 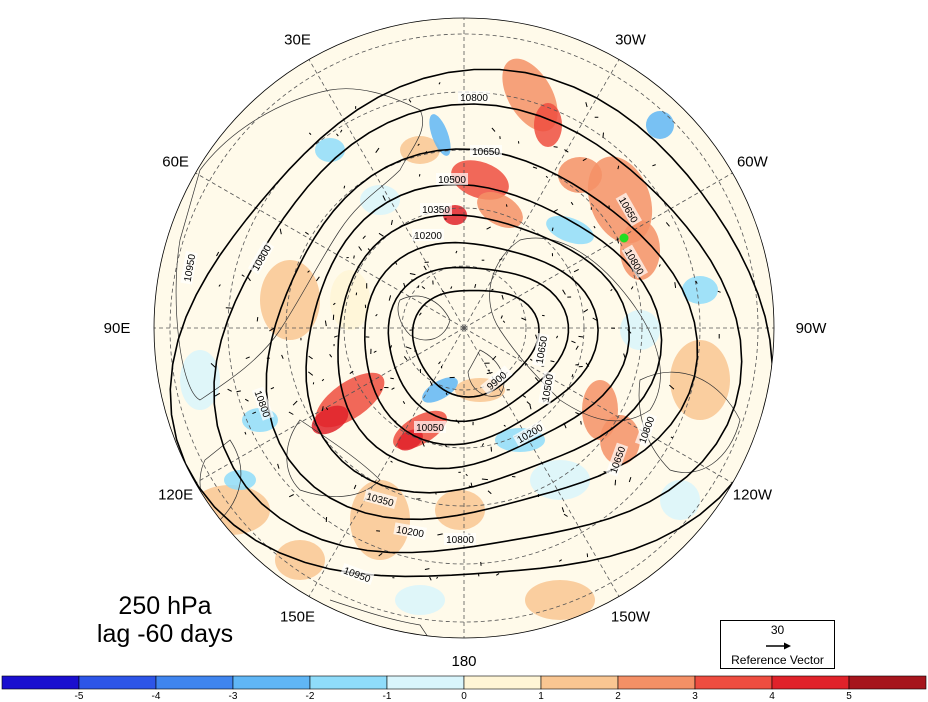 What do you see at coordinates (175, 495) in the screenshot?
I see `longitude-label: 120E` at bounding box center [175, 495].